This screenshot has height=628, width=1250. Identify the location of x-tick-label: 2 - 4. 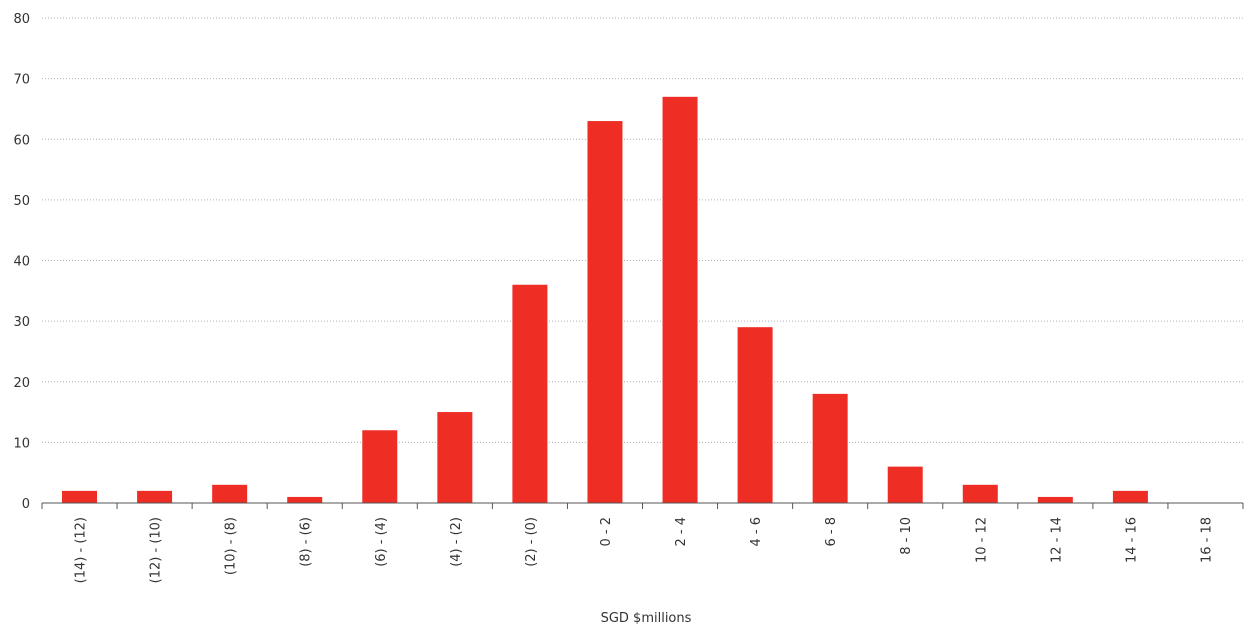
(681, 532).